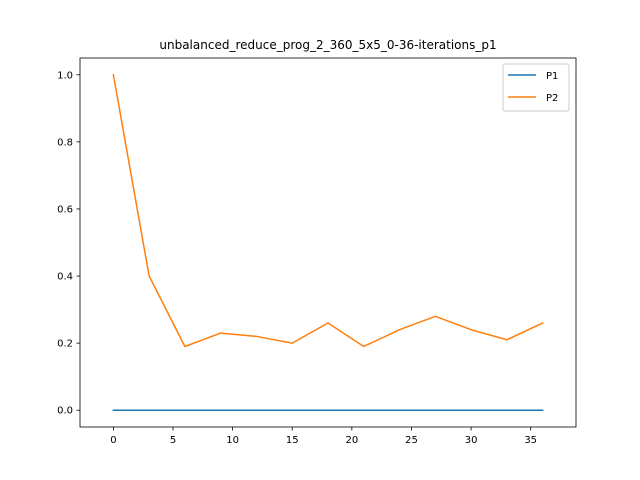 The height and width of the screenshot is (480, 640). I want to click on y-tick-label: 0.8, so click(65, 142).